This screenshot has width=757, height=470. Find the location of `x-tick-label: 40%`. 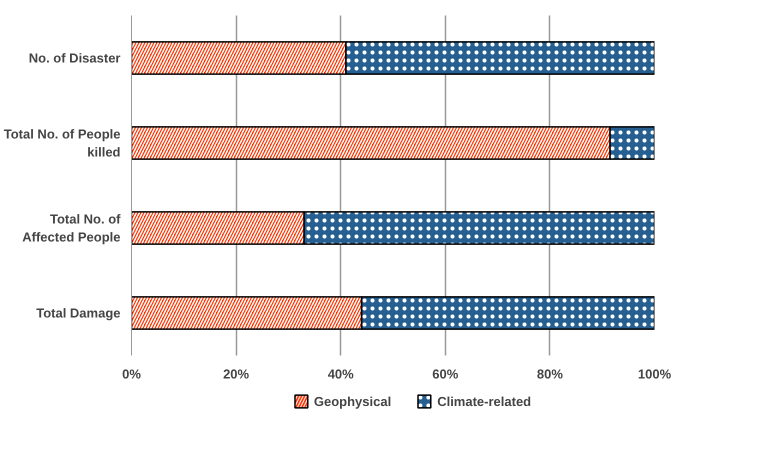

x-tick-label: 40% is located at coordinates (341, 374).